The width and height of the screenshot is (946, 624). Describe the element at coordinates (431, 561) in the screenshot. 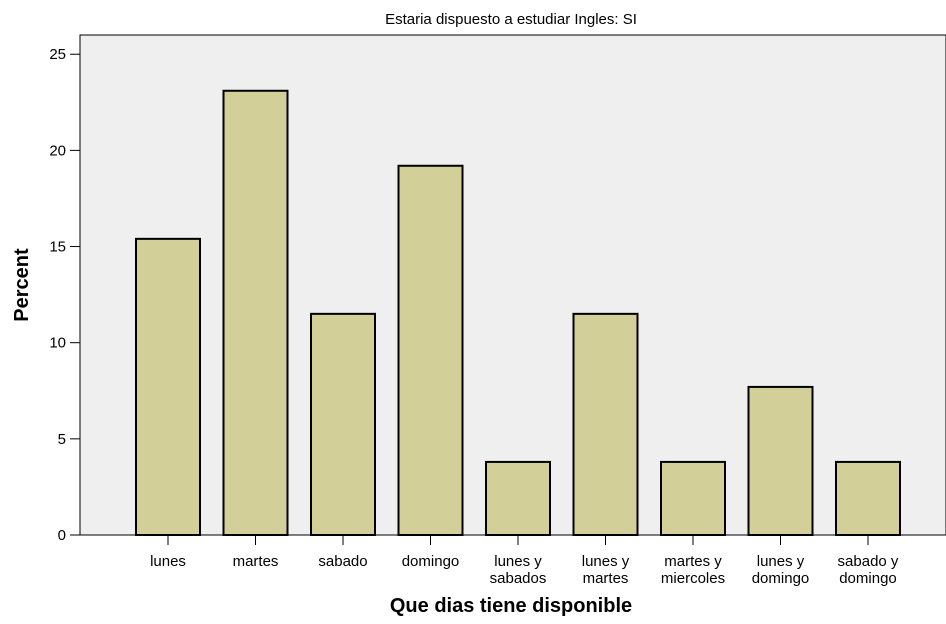

I see `x-tick-label: domingo` at that location.